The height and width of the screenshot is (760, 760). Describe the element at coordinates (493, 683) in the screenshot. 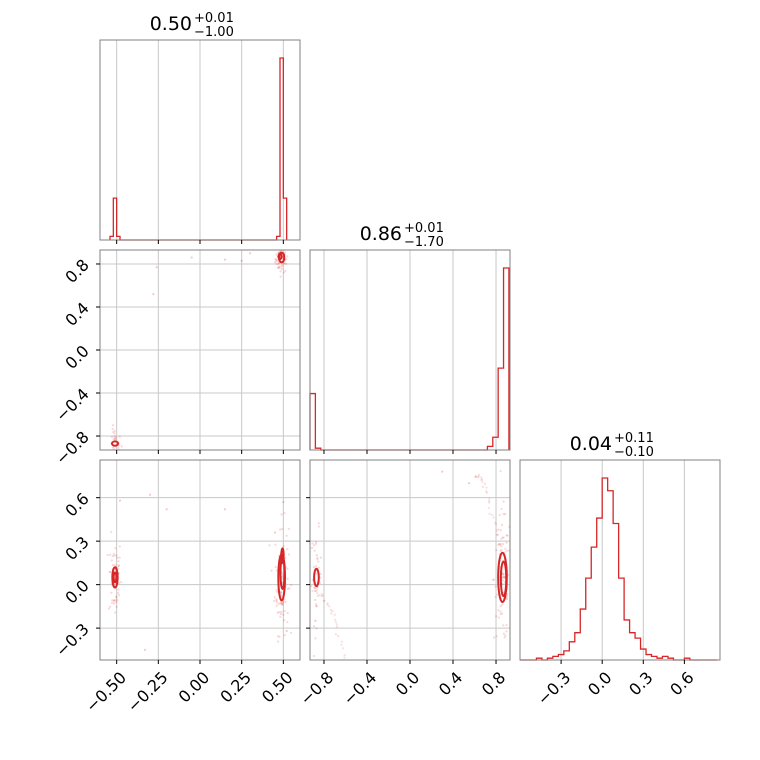

I see `x-tick-label: 0.8` at that location.